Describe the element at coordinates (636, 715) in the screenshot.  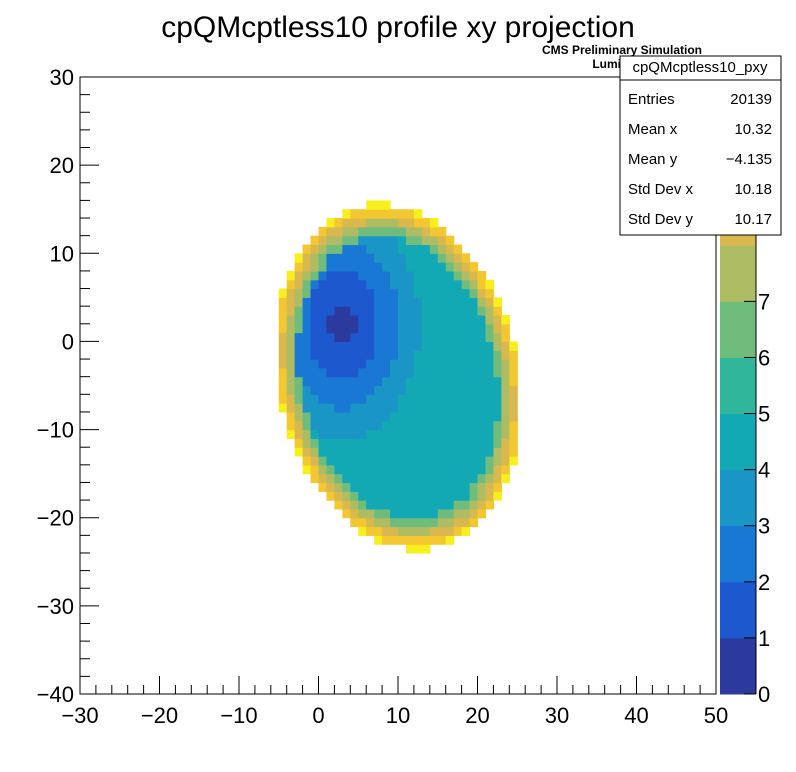
I see `x-tick-label: 40` at that location.